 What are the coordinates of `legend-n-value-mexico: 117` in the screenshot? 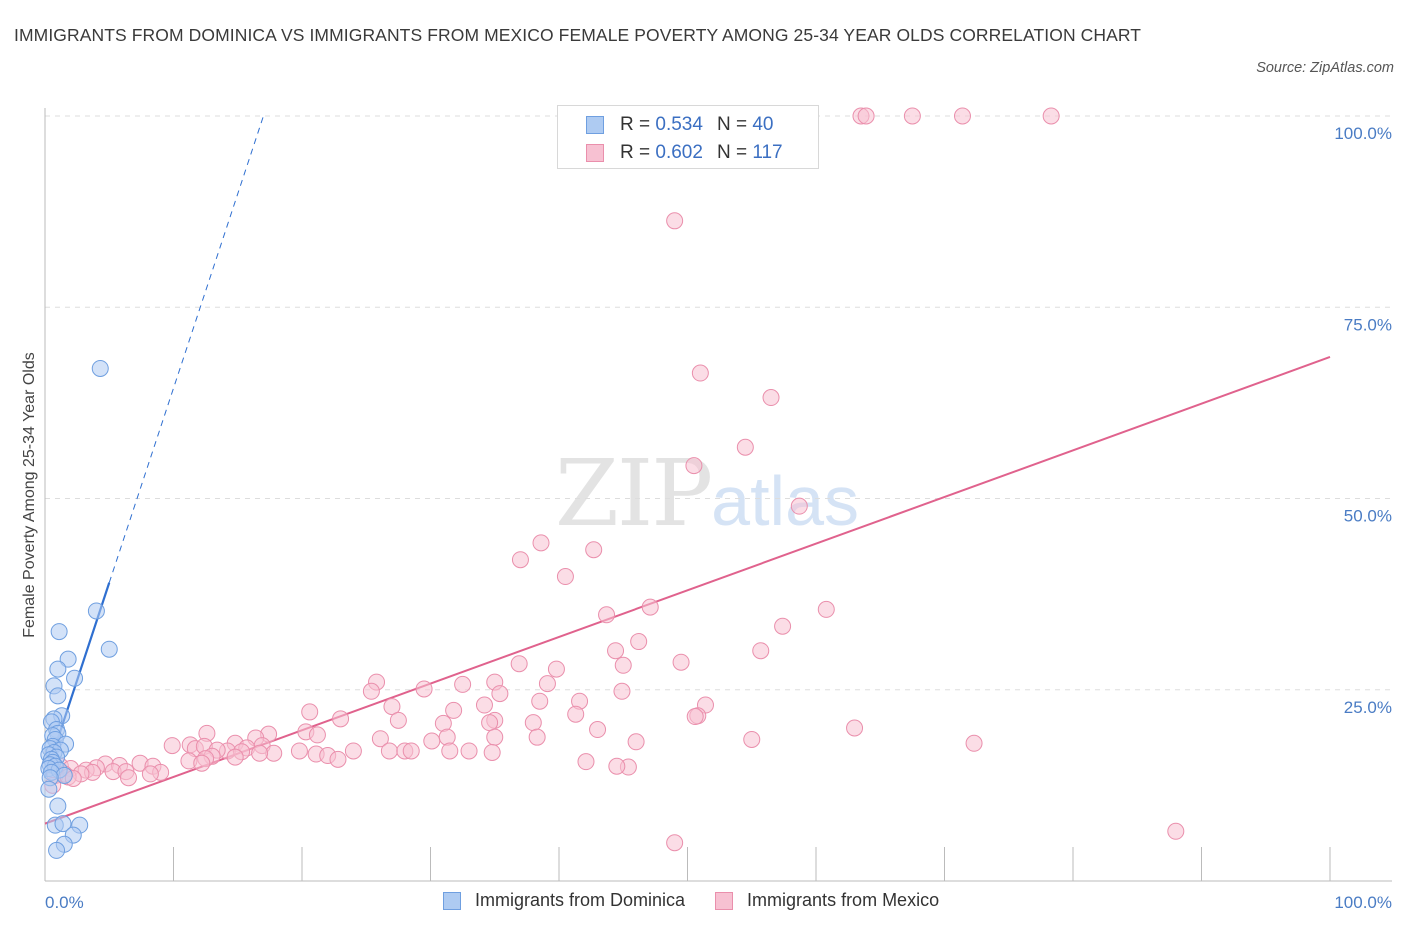 It's located at (767, 152).